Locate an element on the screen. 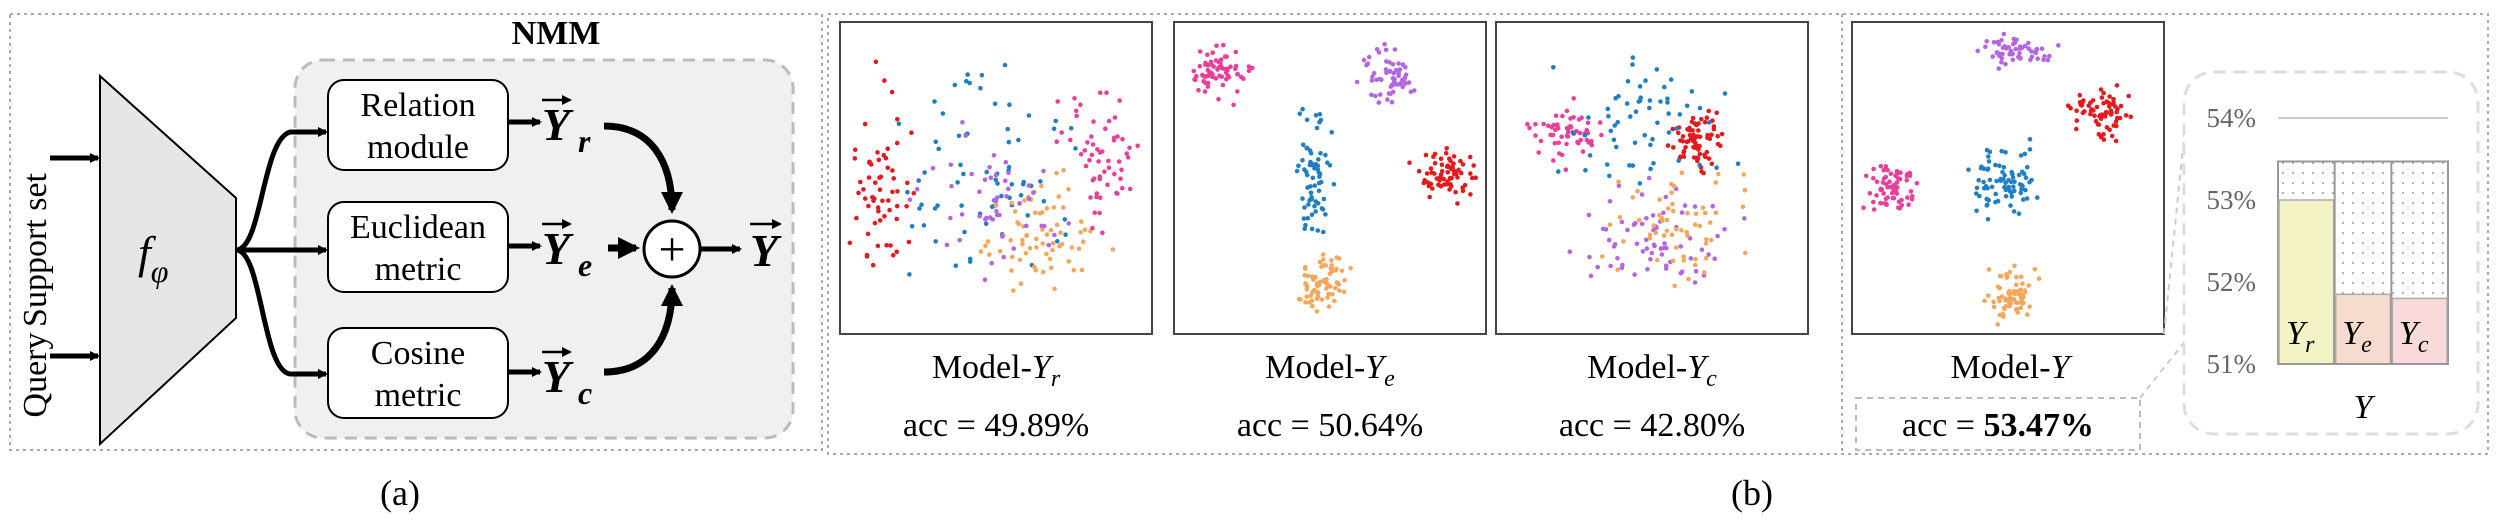  cosine-label-1: Cosine is located at coordinates (418, 353).